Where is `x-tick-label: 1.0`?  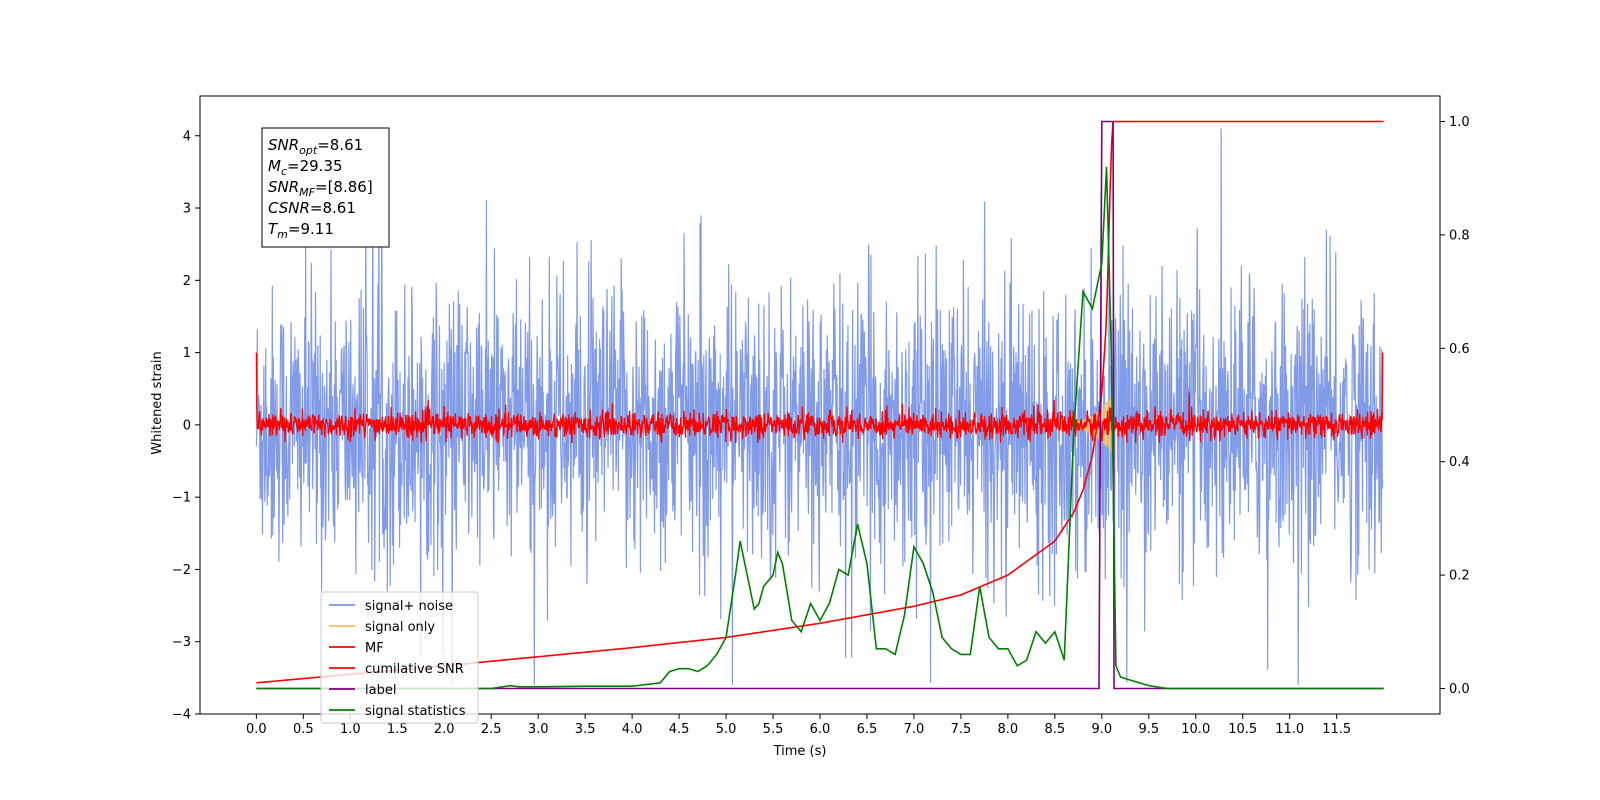
x-tick-label: 1.0 is located at coordinates (350, 729).